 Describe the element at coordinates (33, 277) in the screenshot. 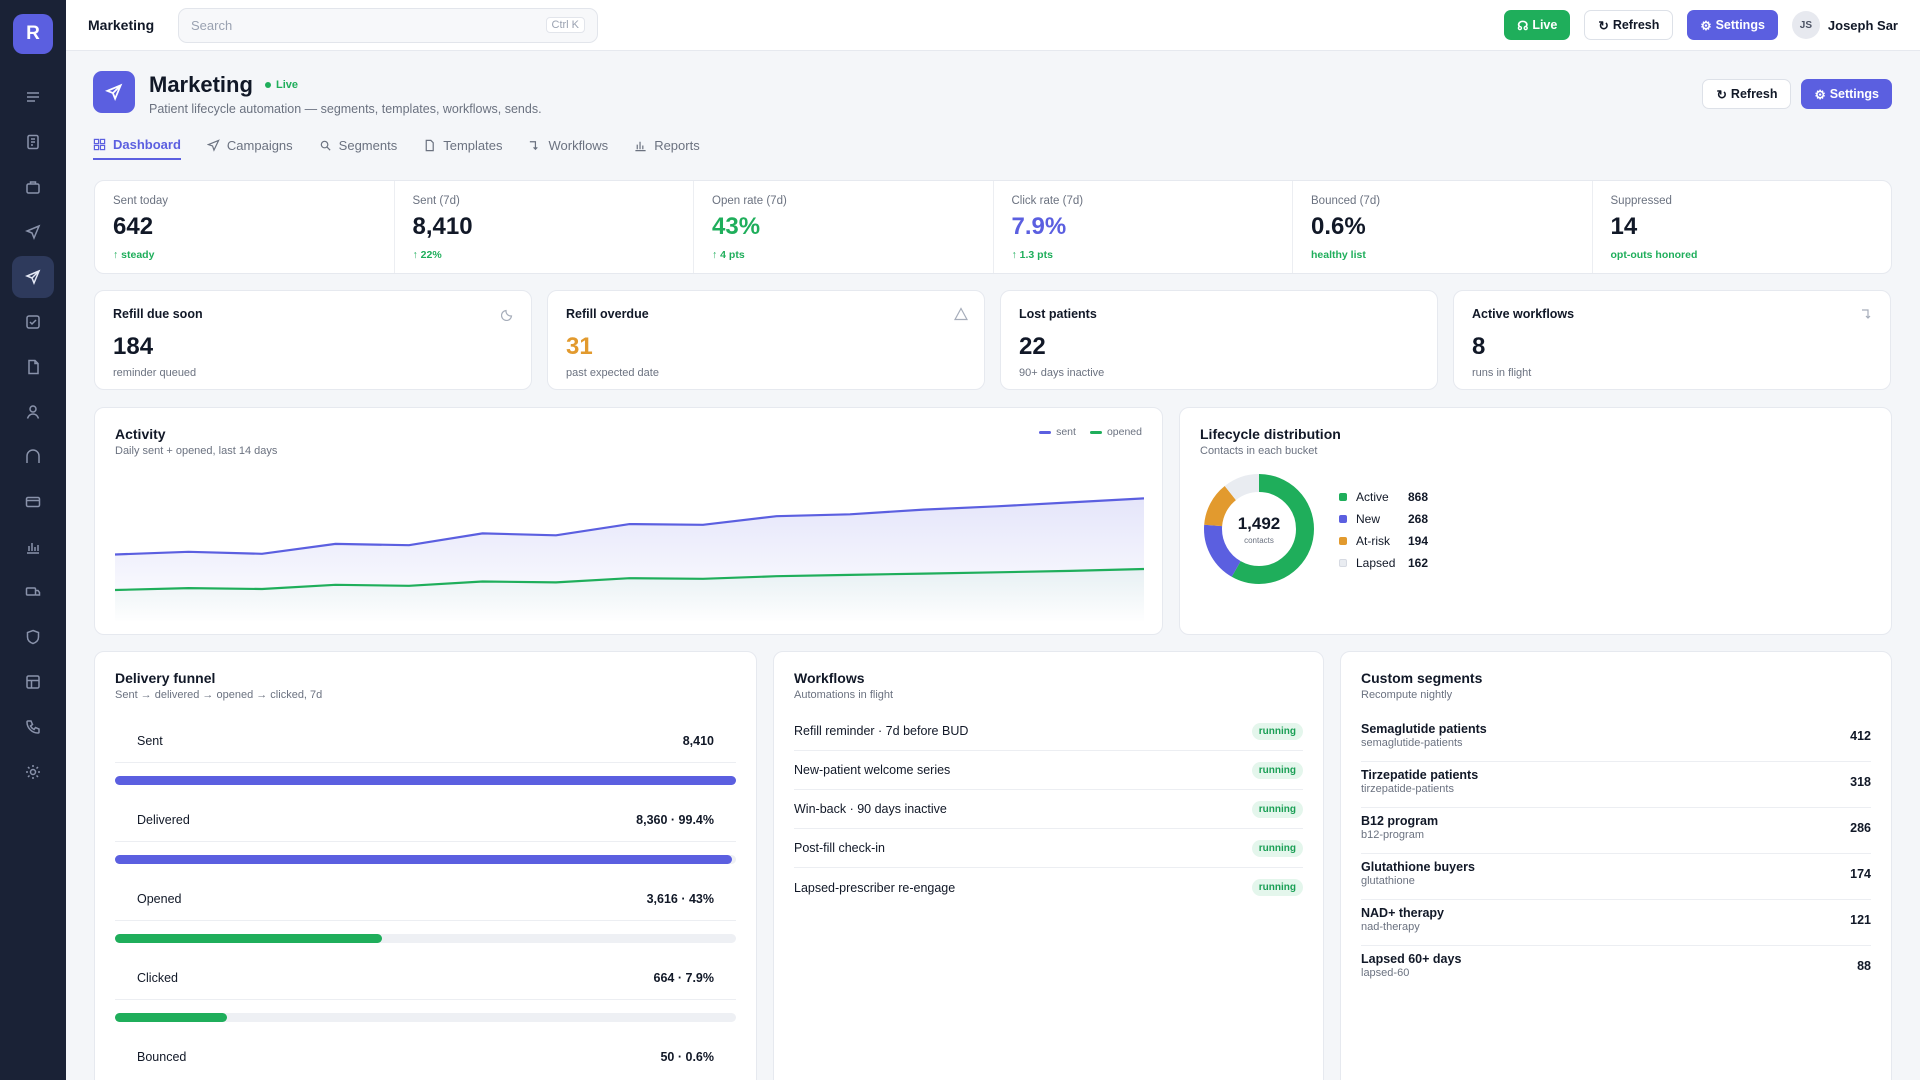

I see `marketing-nav-icon` at that location.